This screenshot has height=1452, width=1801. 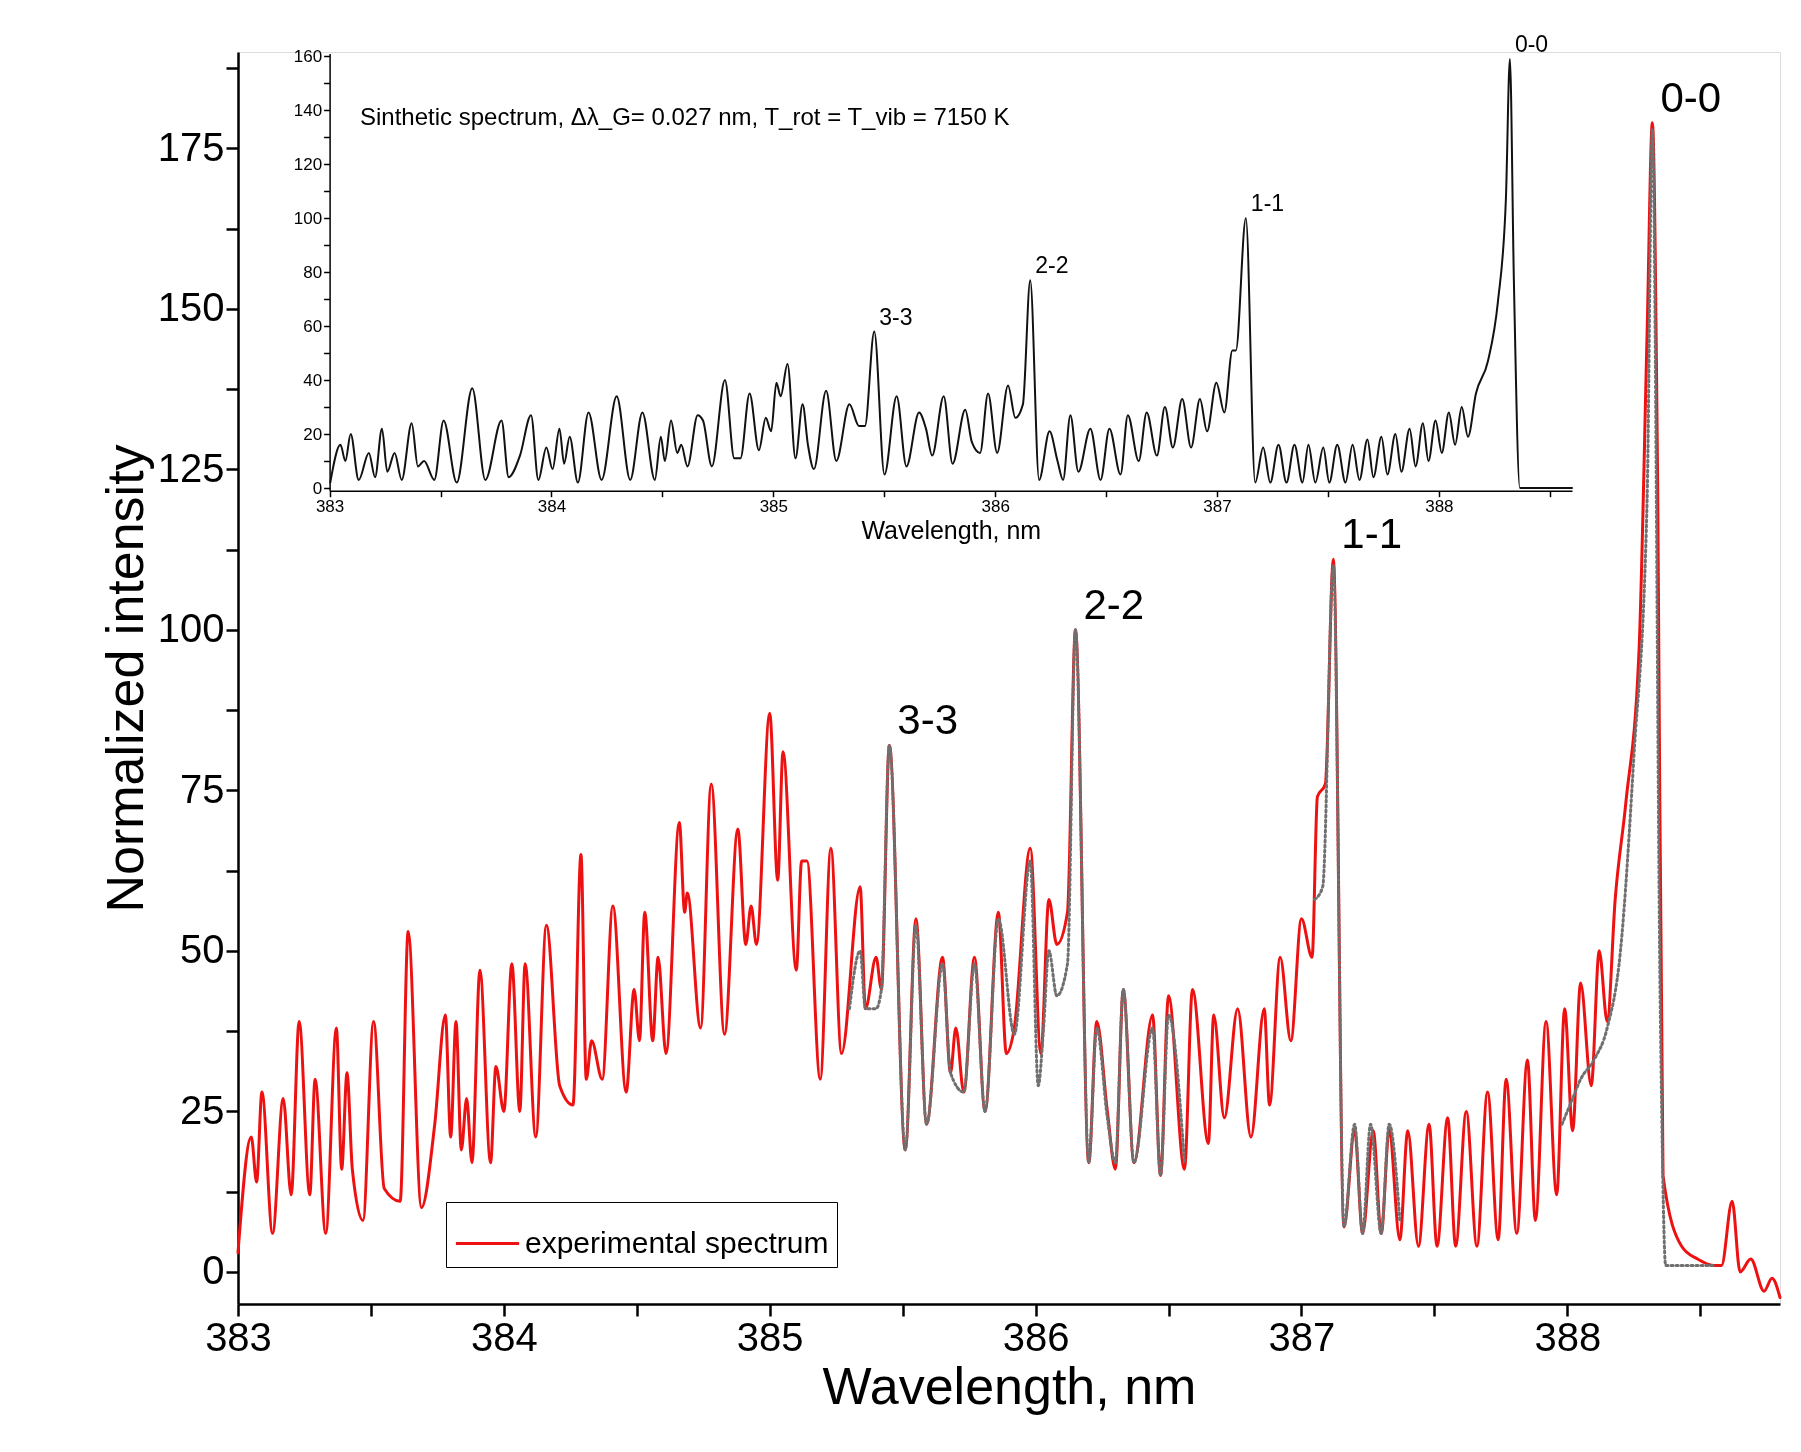 What do you see at coordinates (308, 164) in the screenshot?
I see `y-tick-label: 120` at bounding box center [308, 164].